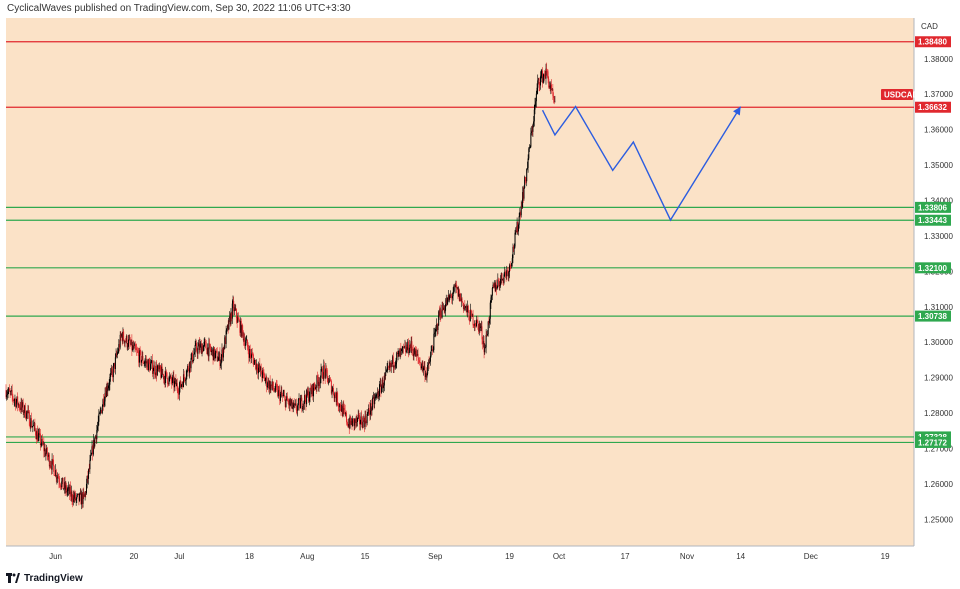  I want to click on projection-line, so click(641, 163).